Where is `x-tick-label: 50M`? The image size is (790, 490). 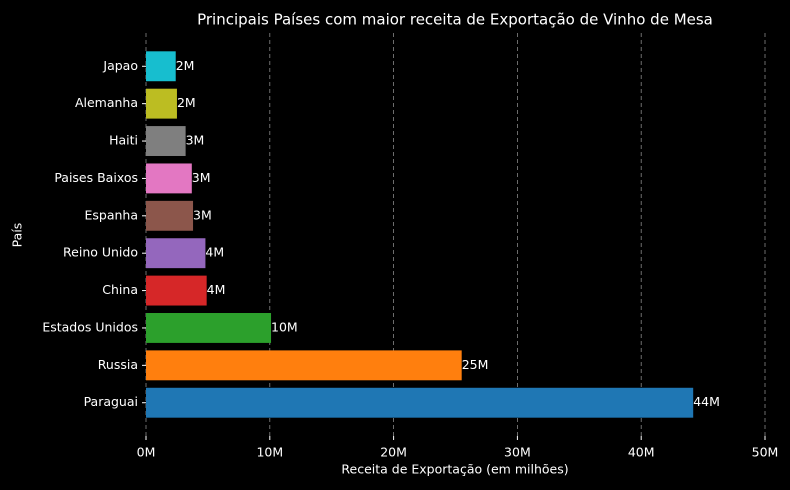
x-tick-label: 50M is located at coordinates (765, 452).